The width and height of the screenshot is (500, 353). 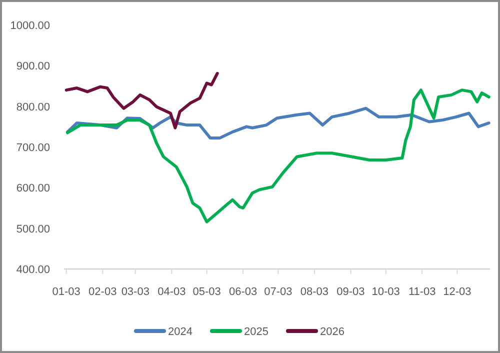 What do you see at coordinates (332, 332) in the screenshot?
I see `legend-label: 2026` at bounding box center [332, 332].